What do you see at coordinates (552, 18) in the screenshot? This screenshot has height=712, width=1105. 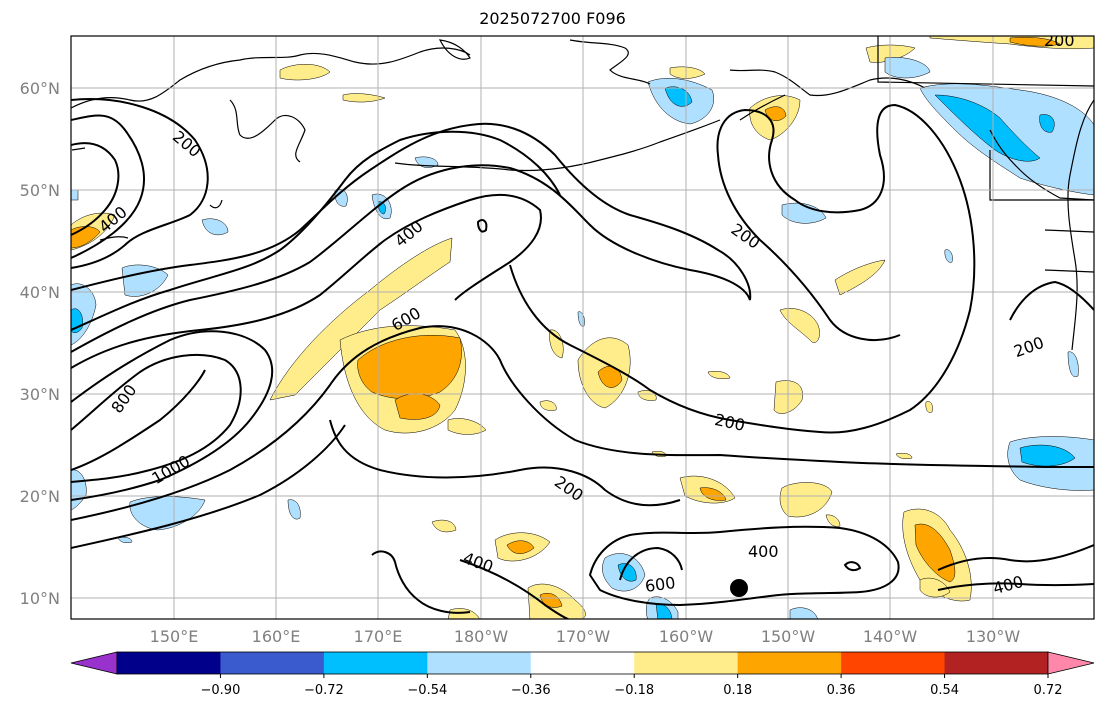 I see `map-title: 2025072700 F096` at bounding box center [552, 18].